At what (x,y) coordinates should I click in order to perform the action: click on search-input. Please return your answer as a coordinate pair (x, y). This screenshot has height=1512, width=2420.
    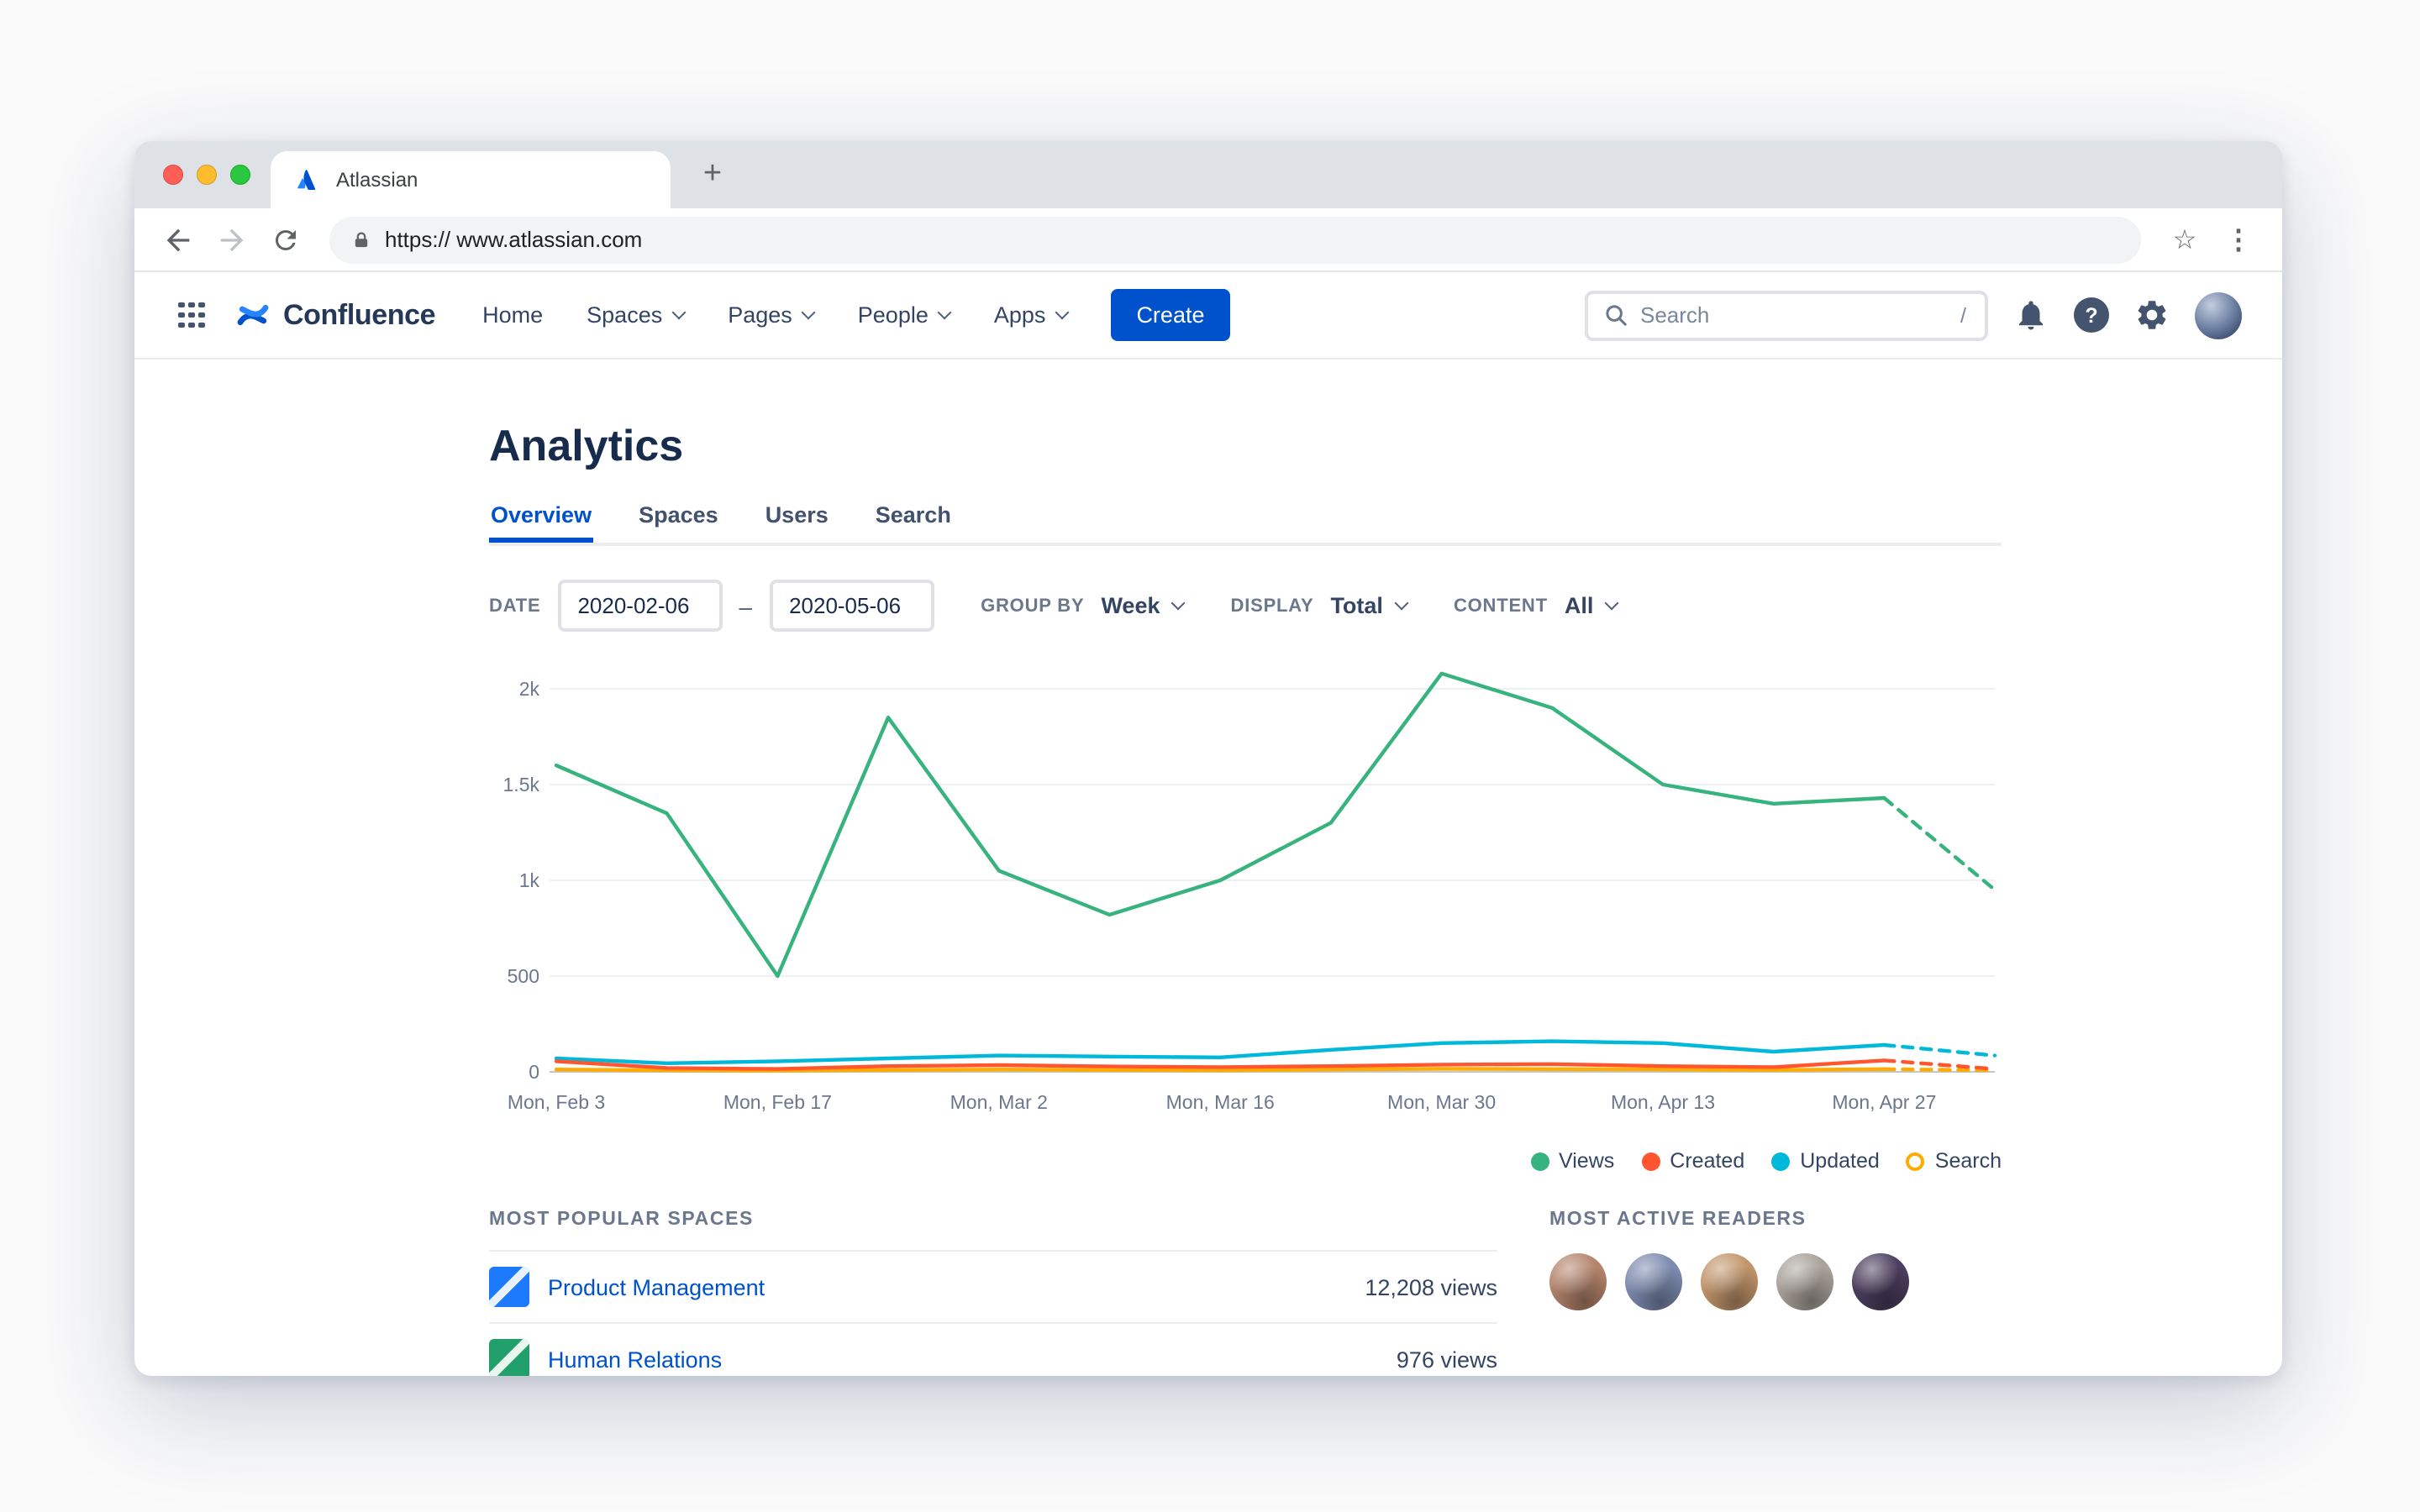
    Looking at the image, I should click on (1795, 315).